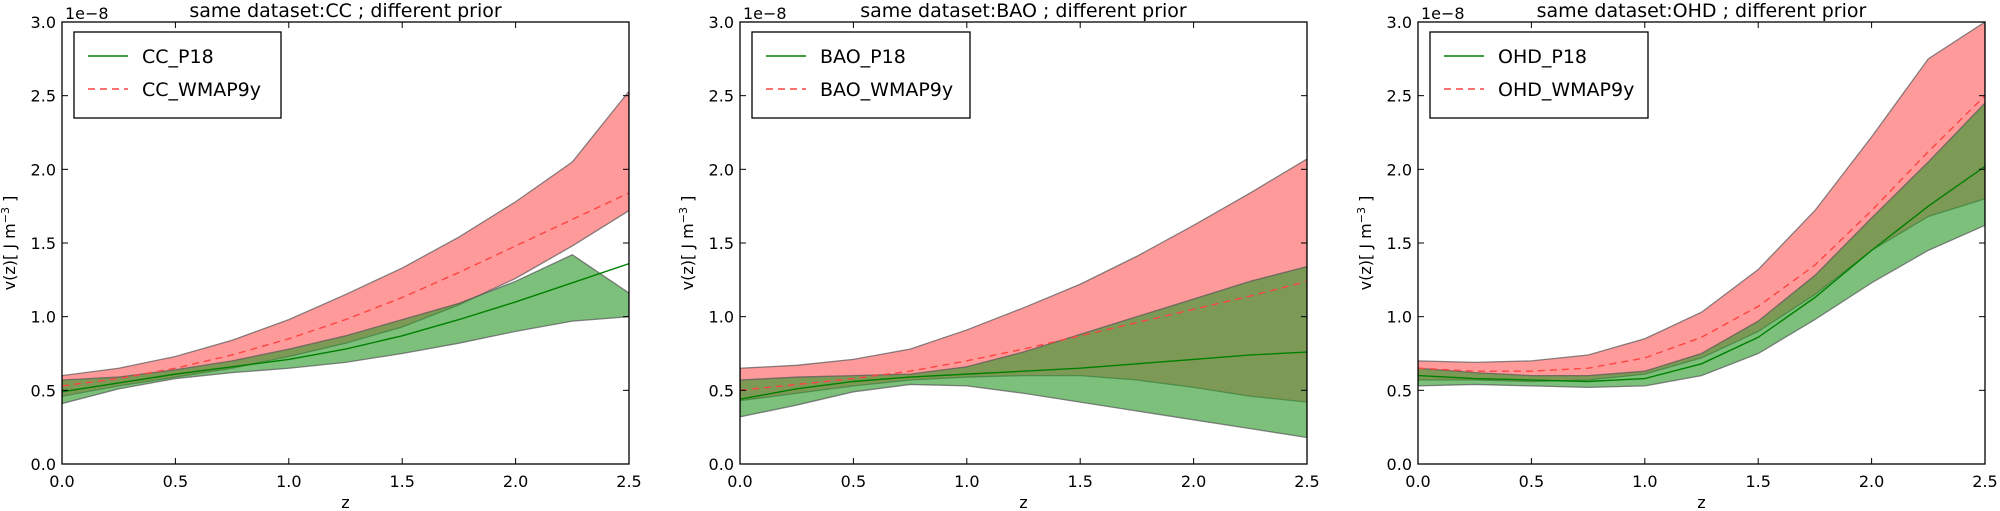  I want to click on legend-label-BAO_P18: BAO_P18, so click(863, 57).